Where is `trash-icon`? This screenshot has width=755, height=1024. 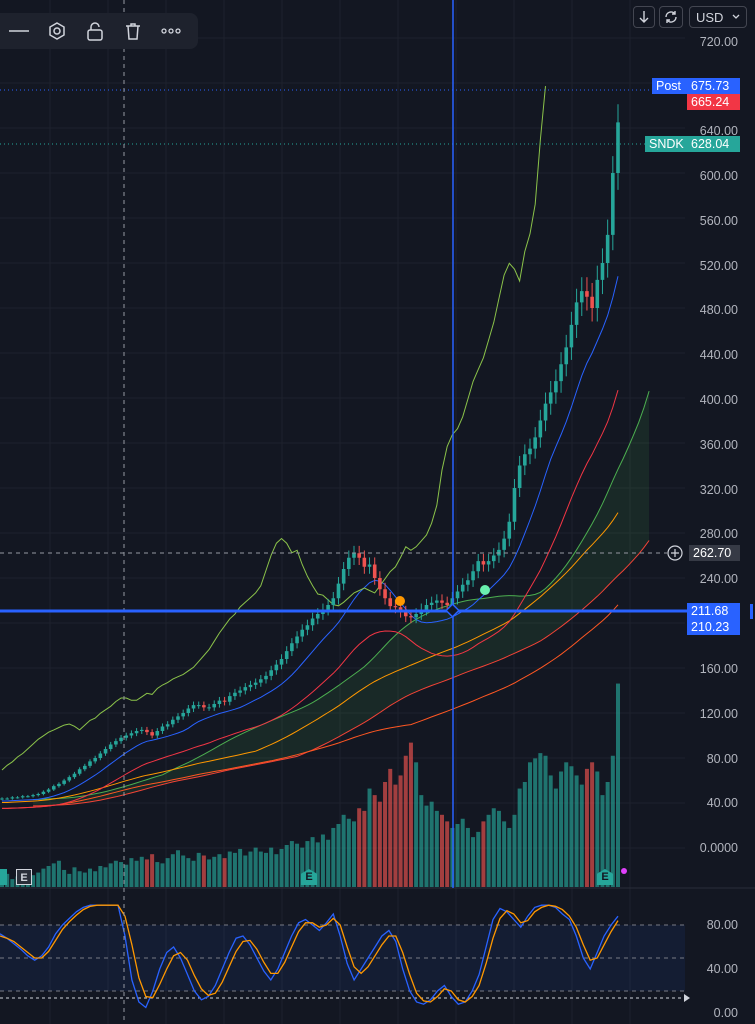
trash-icon is located at coordinates (133, 31).